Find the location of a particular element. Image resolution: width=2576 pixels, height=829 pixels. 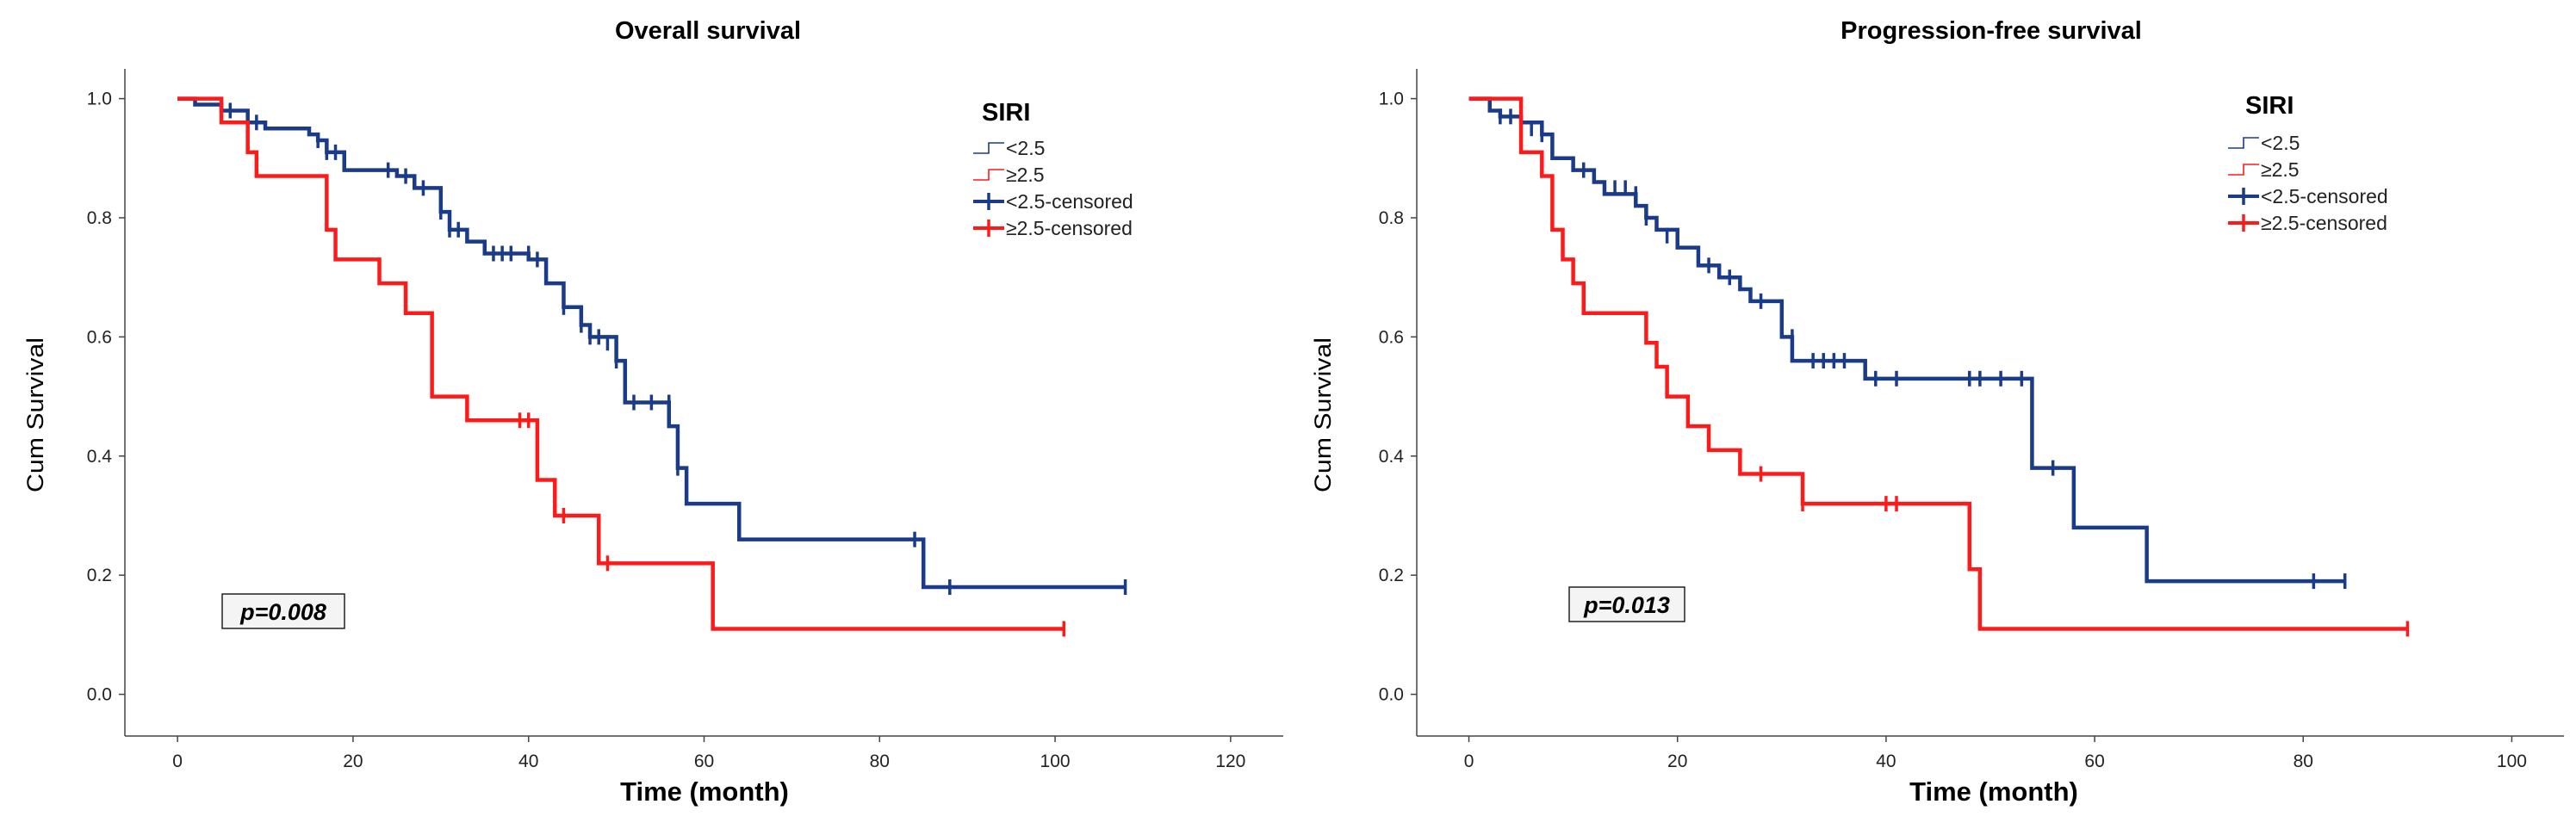

p-value: p=0.008 is located at coordinates (282, 612).